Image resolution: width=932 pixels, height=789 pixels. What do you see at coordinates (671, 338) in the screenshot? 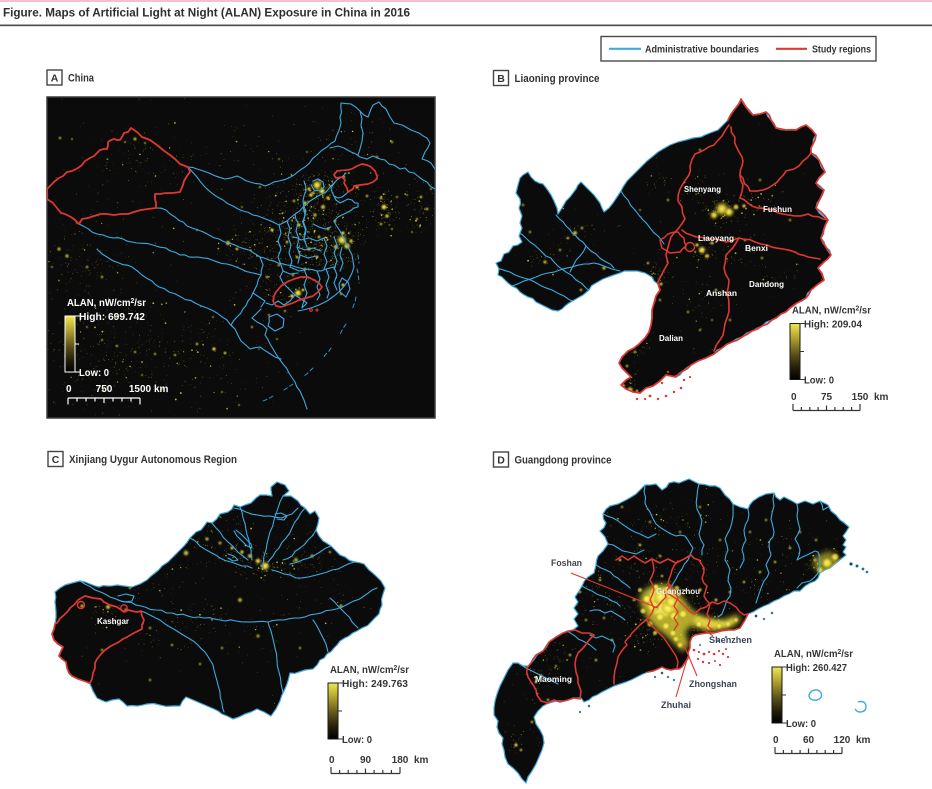
I see `svg-text: Dalian` at bounding box center [671, 338].